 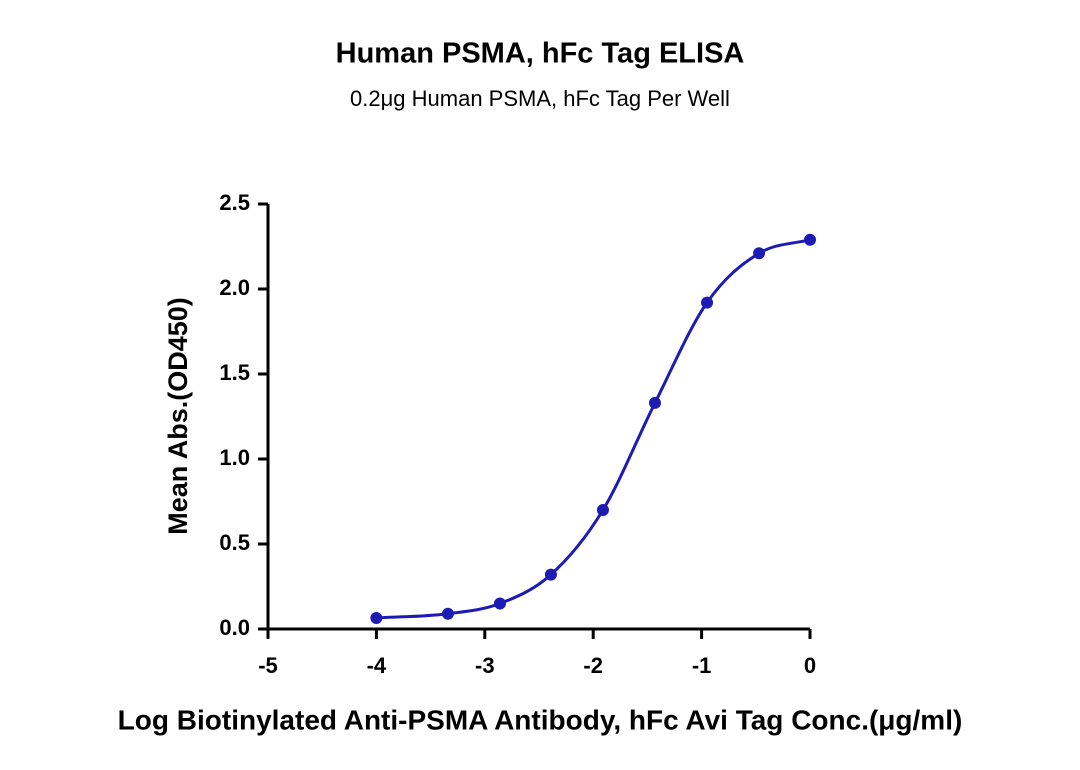 What do you see at coordinates (234, 627) in the screenshot?
I see `y-tick-label: 0.0` at bounding box center [234, 627].